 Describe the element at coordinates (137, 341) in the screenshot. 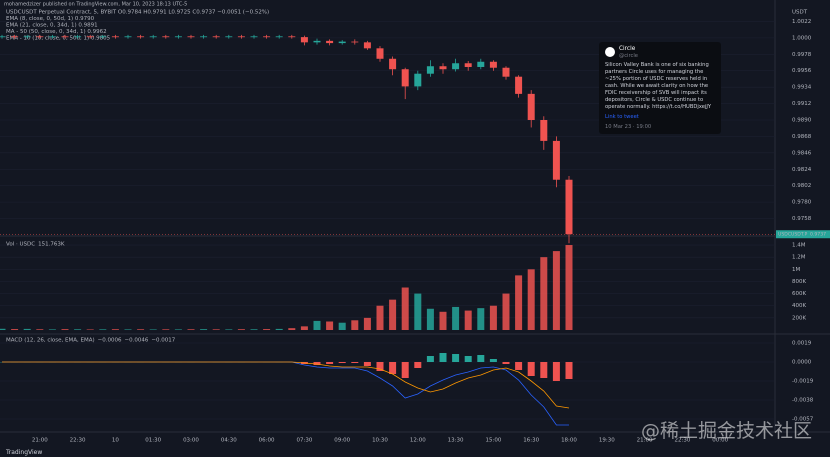

I see `legend-entry: −0.0046` at that location.